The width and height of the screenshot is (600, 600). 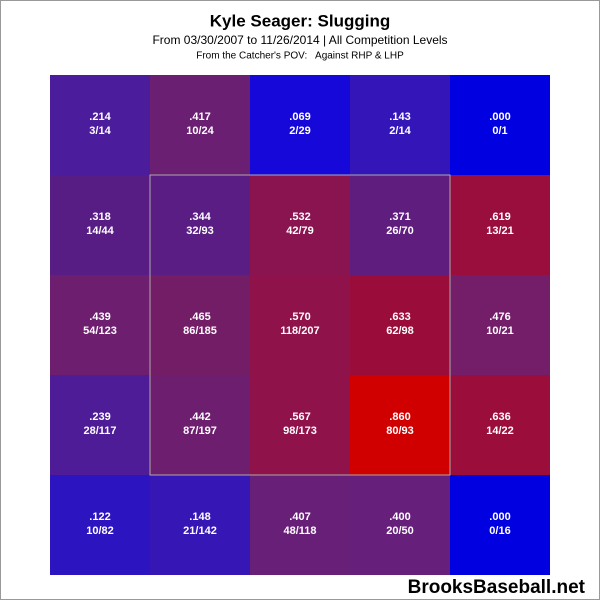 I want to click on cell-value: .570, so click(x=299, y=317).